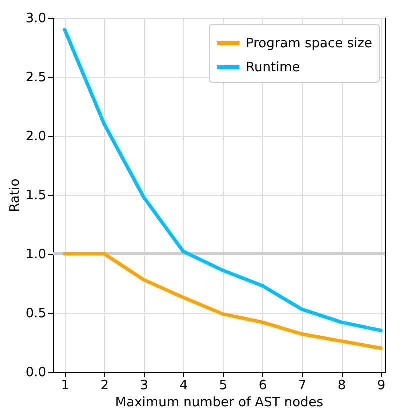 The height and width of the screenshot is (419, 404). Describe the element at coordinates (223, 386) in the screenshot. I see `x-tick-label: 5` at that location.